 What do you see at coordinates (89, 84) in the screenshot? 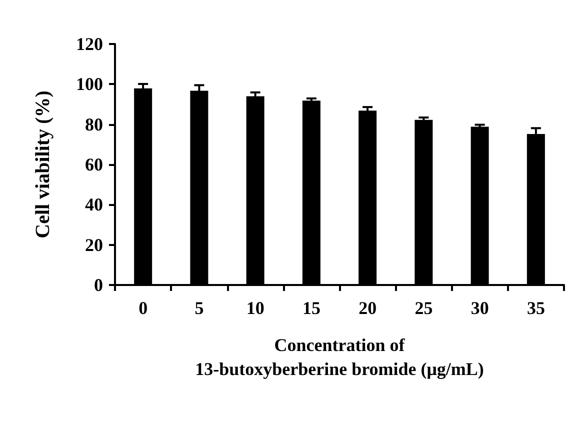
I see `y-tick-label: 100` at bounding box center [89, 84].